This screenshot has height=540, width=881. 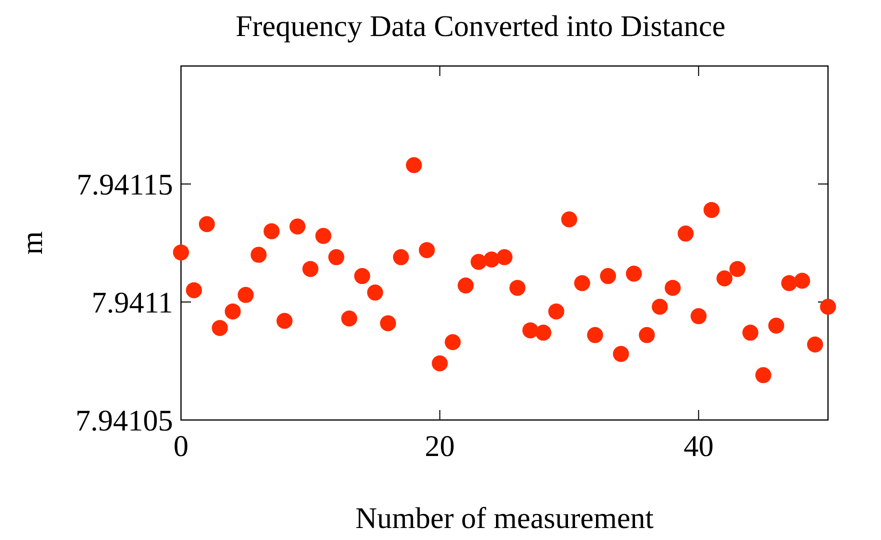 What do you see at coordinates (124, 185) in the screenshot?
I see `y-tick-label: 7.94115` at bounding box center [124, 185].